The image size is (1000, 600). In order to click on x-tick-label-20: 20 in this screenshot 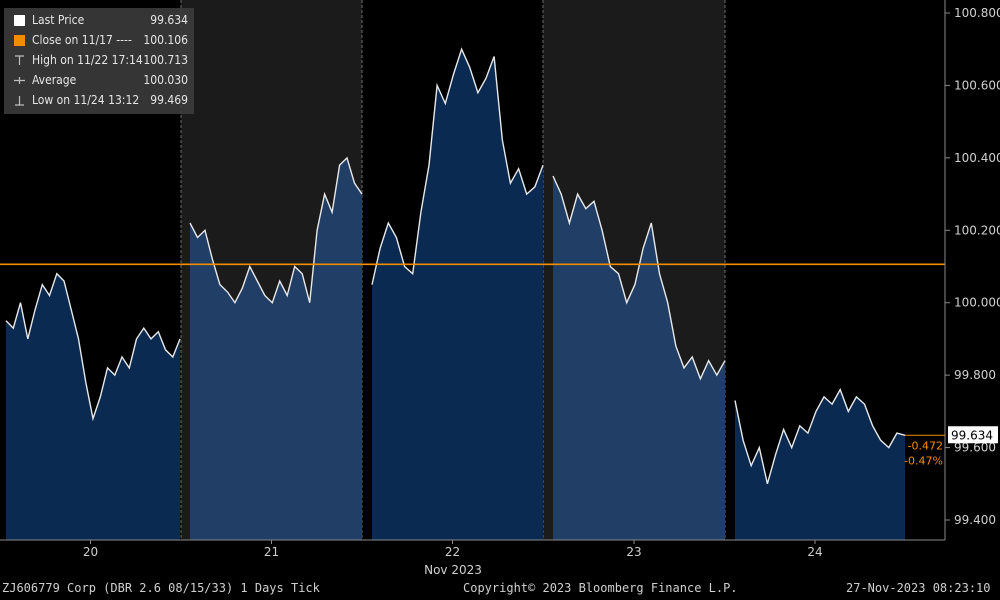, I will do `click(90, 552)`.